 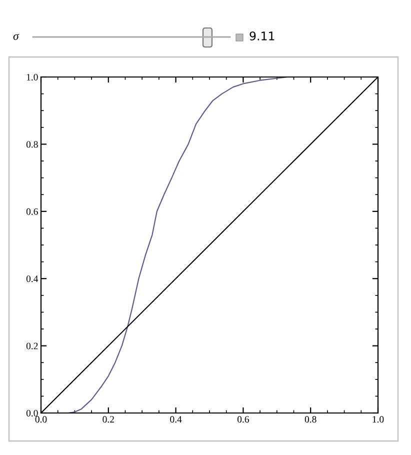 I want to click on x-tick-label: 0.0, so click(x=41, y=419).